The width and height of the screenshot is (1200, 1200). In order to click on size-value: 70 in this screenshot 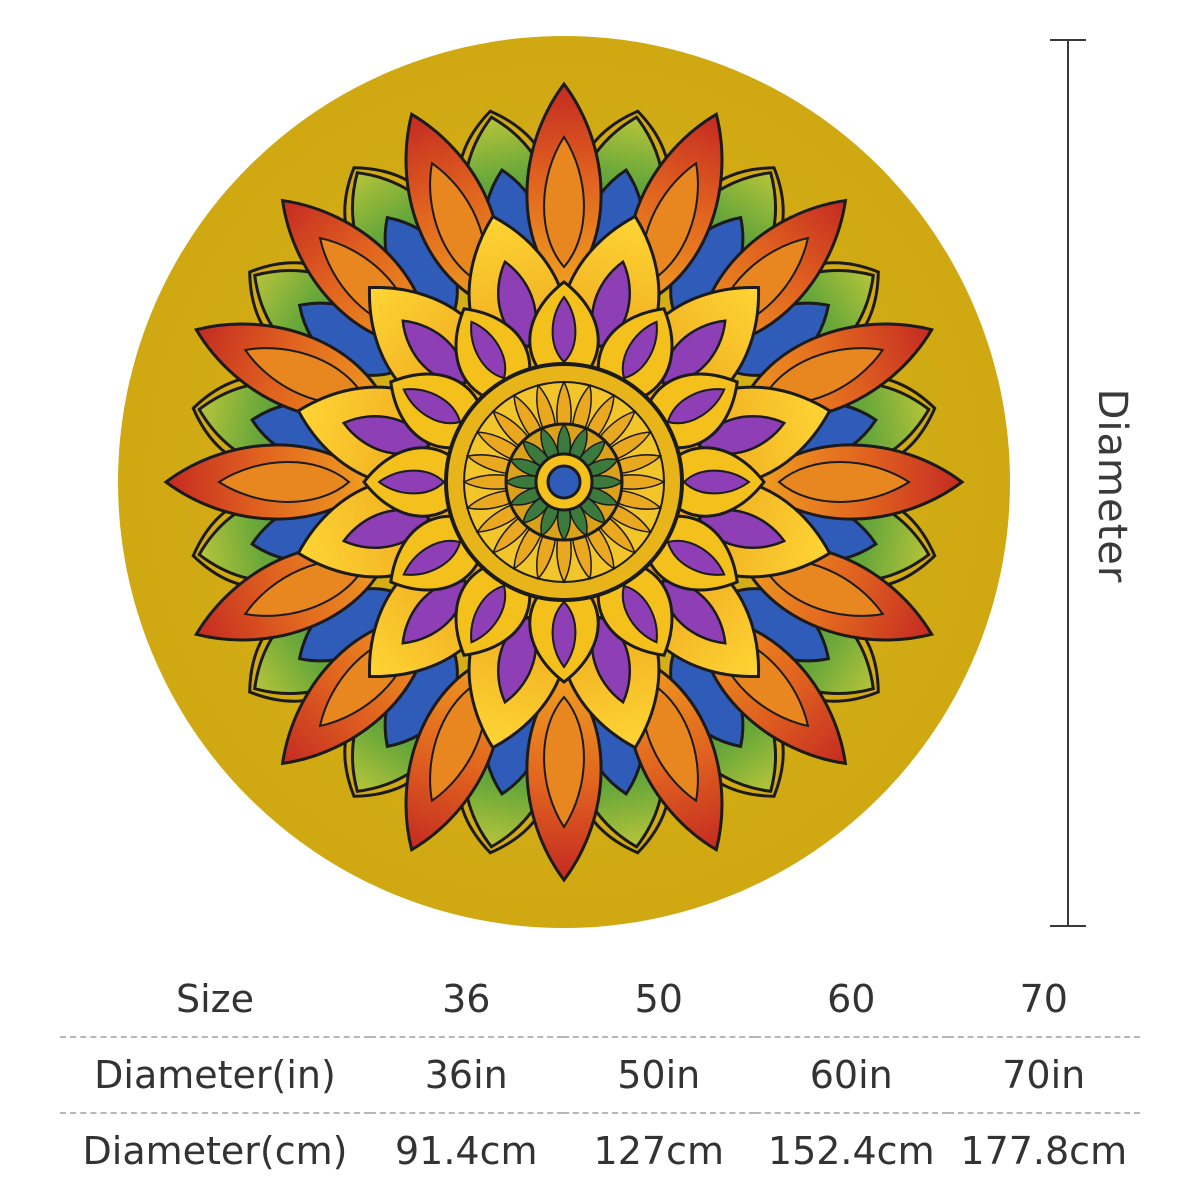, I will do `click(1043, 1000)`.